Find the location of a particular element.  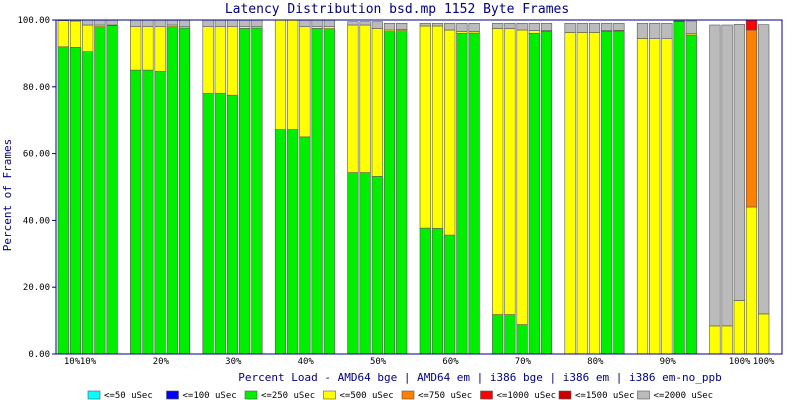

y-tick-label: 60.00 is located at coordinates (36, 155).